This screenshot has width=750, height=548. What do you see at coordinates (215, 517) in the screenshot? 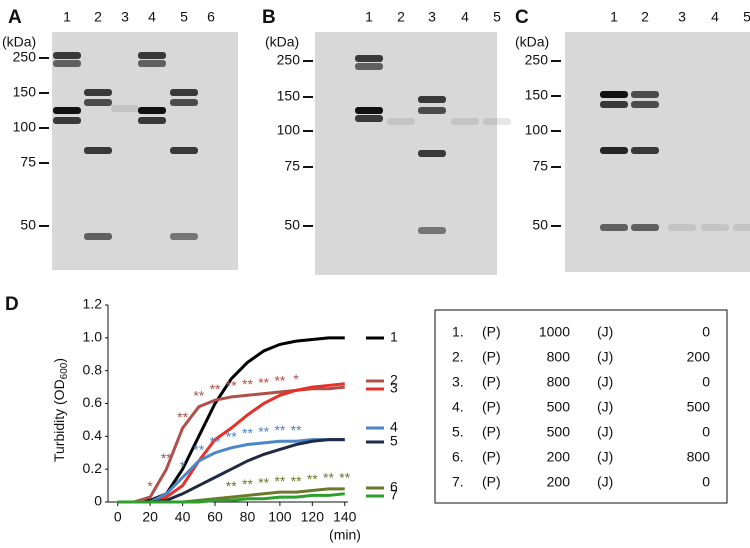
I see `x-tick-label: 60` at bounding box center [215, 517].